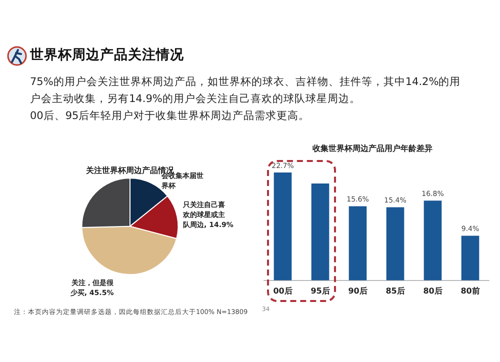 The height and width of the screenshot is (362, 500). I want to click on text: 世界杯周边产品关注情况, so click(107, 55).